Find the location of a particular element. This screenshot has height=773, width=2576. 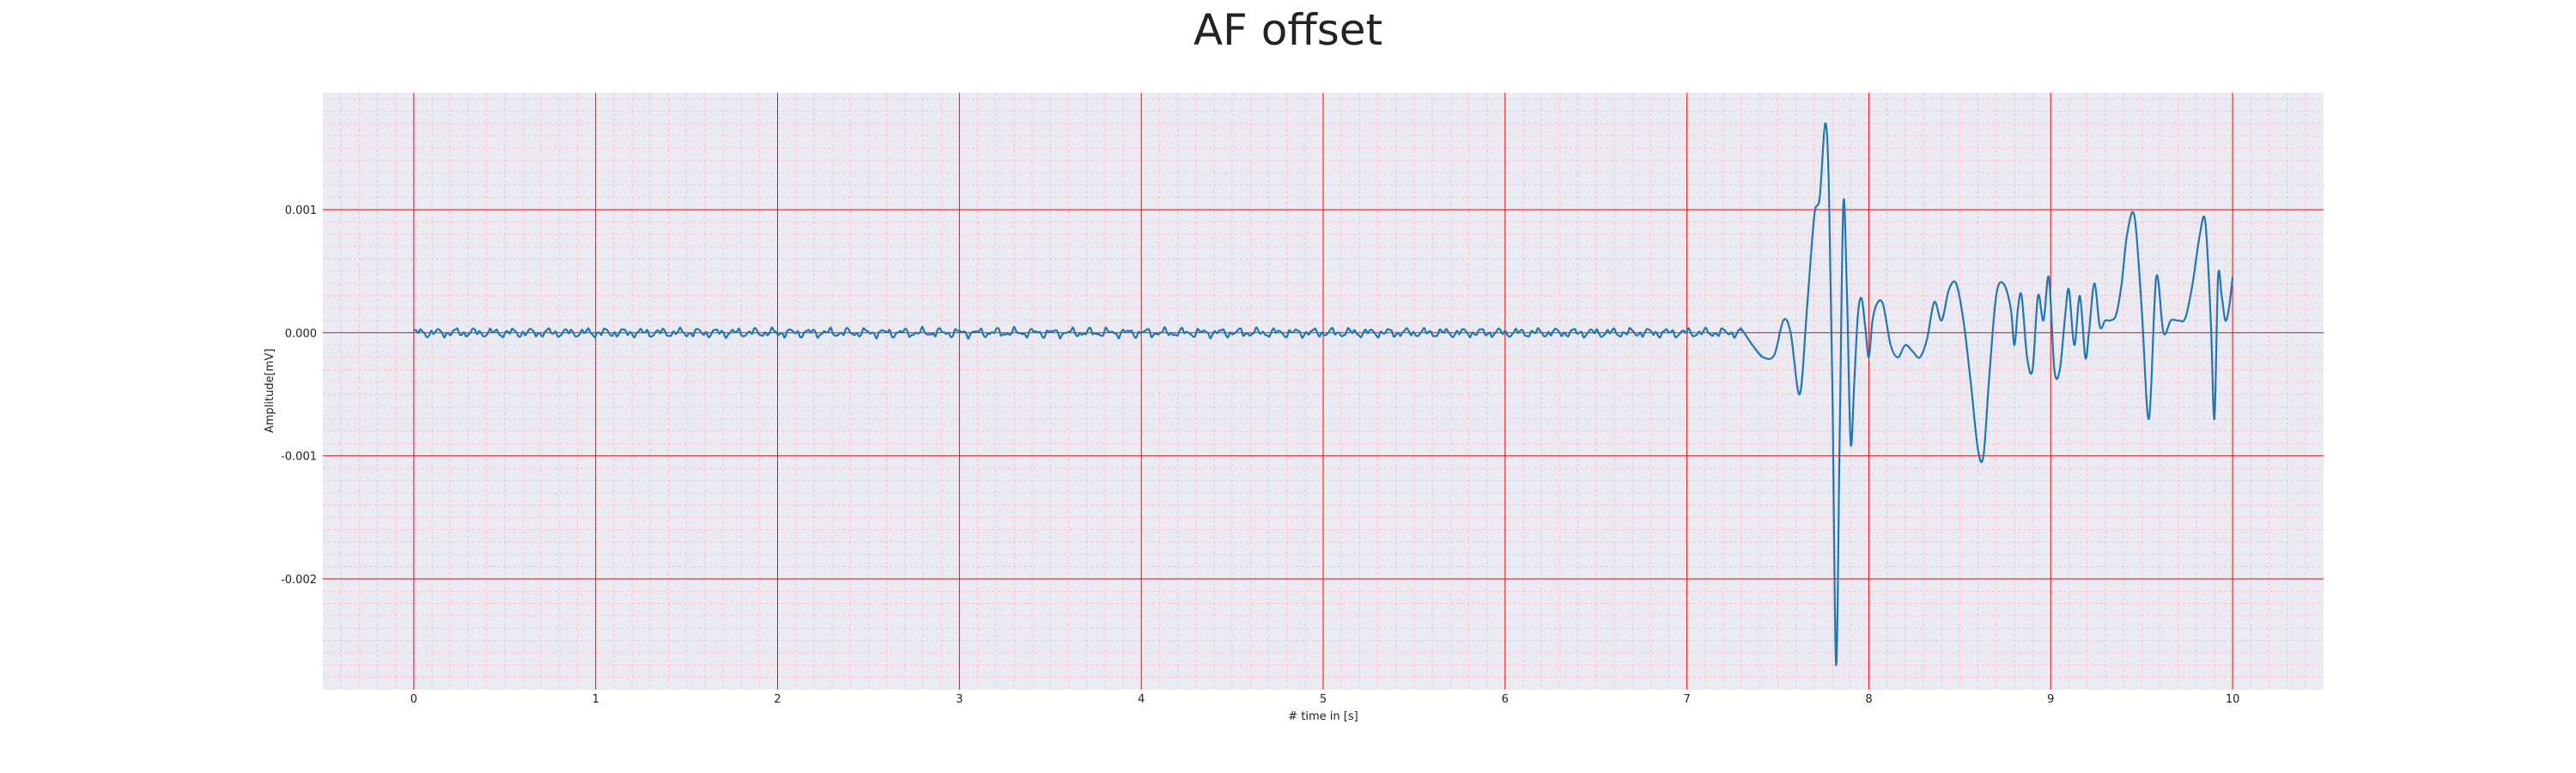

y-axis-ticks: 0.001 0.000 -0.001 -0.002 is located at coordinates (299, 395).